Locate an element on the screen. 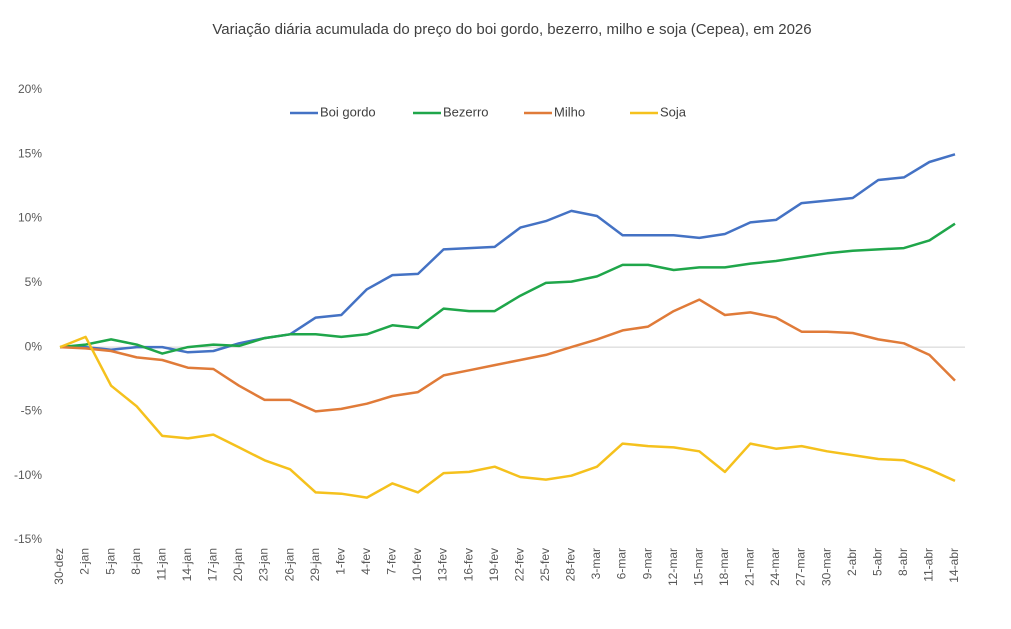  x-tick-label: 3-mar is located at coordinates (596, 563).